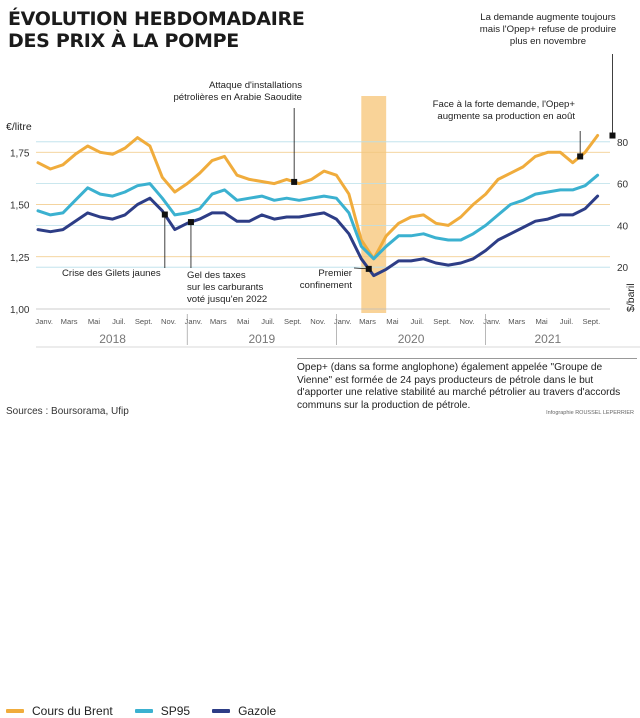  What do you see at coordinates (580, 156) in the screenshot?
I see `annotation-marker-aout` at bounding box center [580, 156].